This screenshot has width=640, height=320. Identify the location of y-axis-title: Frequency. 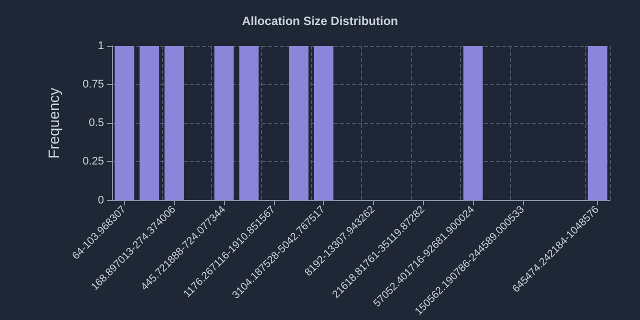
(54, 123).